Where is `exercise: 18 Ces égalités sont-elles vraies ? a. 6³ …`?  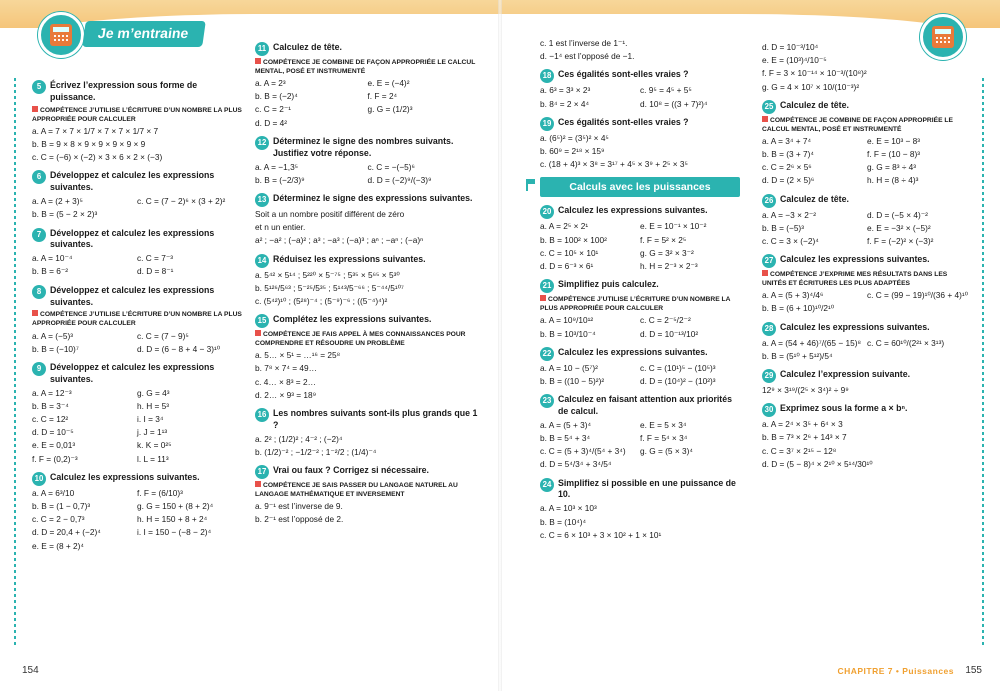 exercise: 18 Ces égalités sont-elles vraies ? a. 6³ … is located at coordinates (640, 89).